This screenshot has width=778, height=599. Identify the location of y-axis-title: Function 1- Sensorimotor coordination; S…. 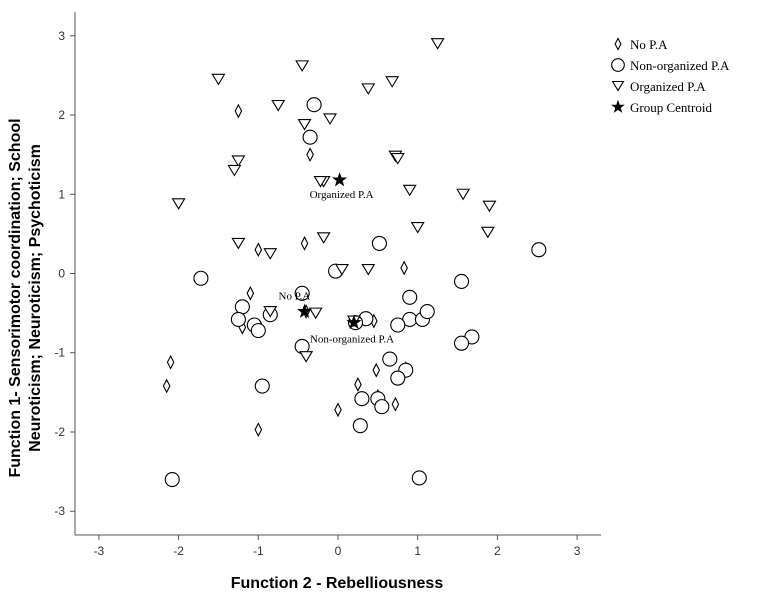
(25, 297).